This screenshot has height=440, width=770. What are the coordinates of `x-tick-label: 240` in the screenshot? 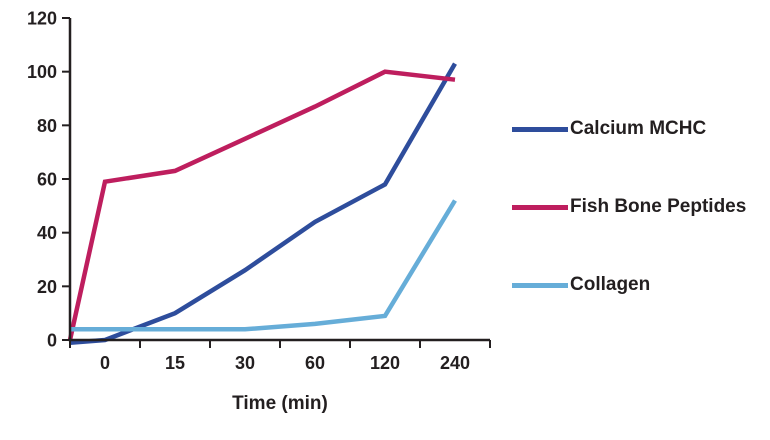 It's located at (455, 363).